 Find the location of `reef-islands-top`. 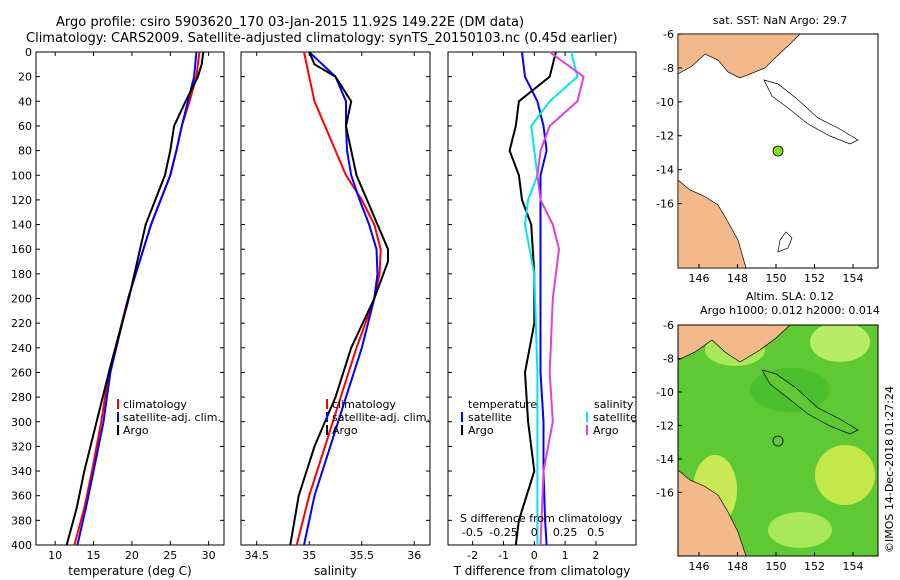

reef-islands-top is located at coordinates (785, 242).